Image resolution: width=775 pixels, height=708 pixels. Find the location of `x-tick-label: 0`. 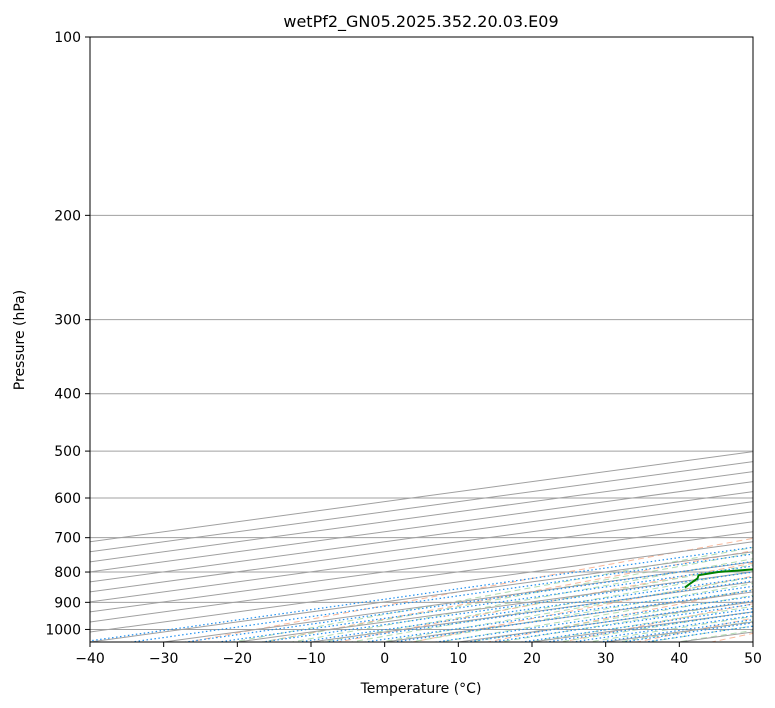

x-tick-label: 0 is located at coordinates (384, 659).